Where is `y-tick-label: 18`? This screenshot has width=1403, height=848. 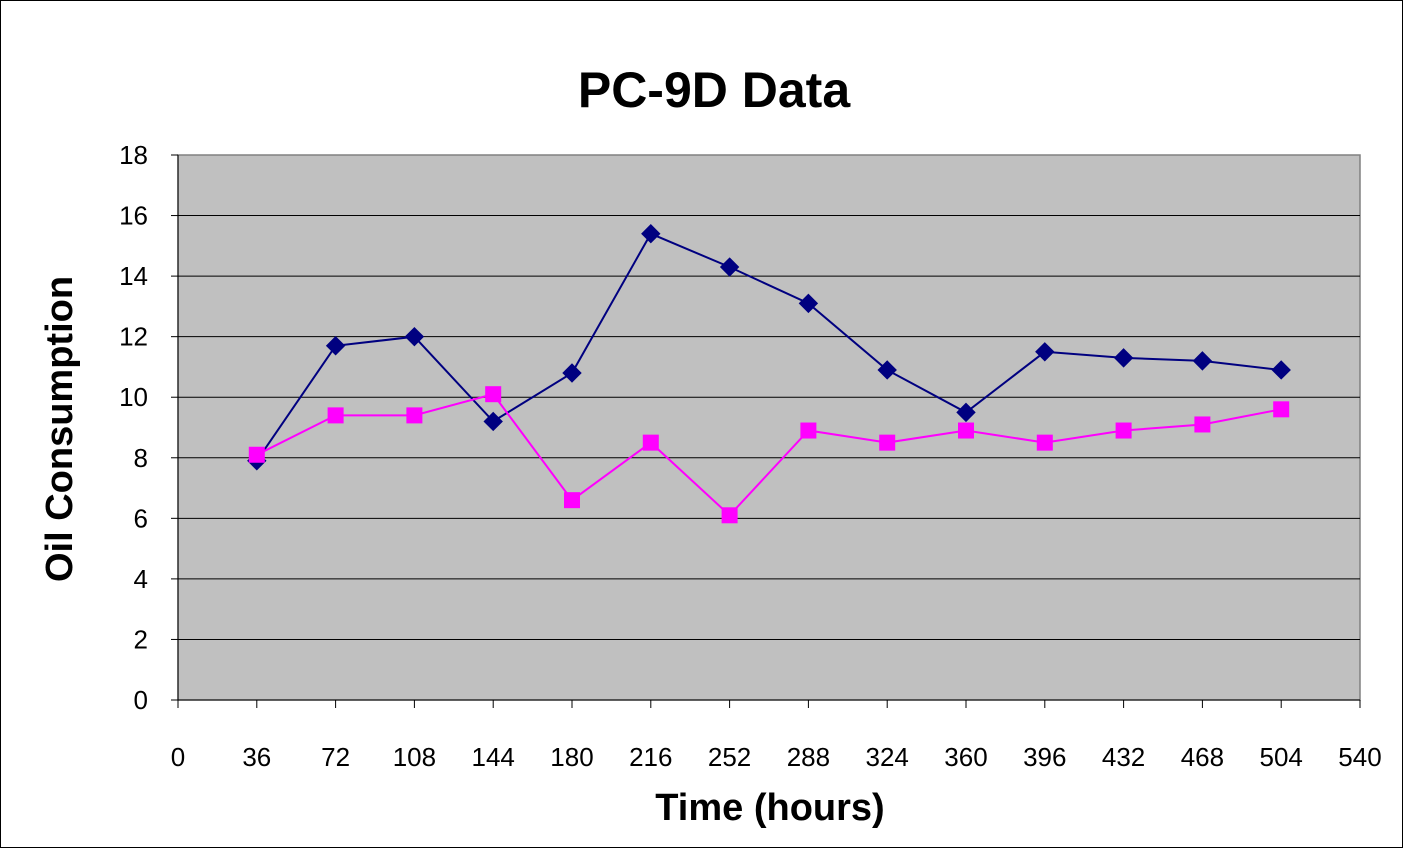 y-tick-label: 18 is located at coordinates (133, 155).